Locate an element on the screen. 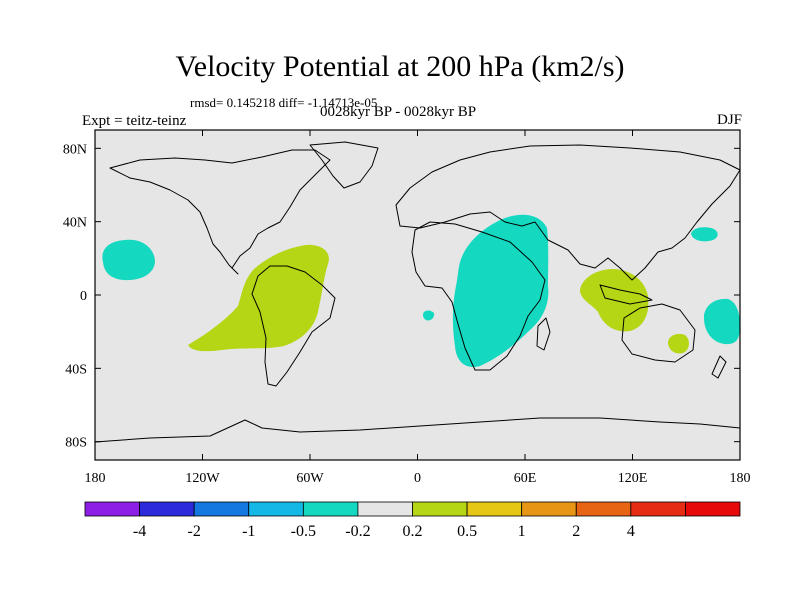  anomaly-region-northwest-pacific is located at coordinates (704, 234).